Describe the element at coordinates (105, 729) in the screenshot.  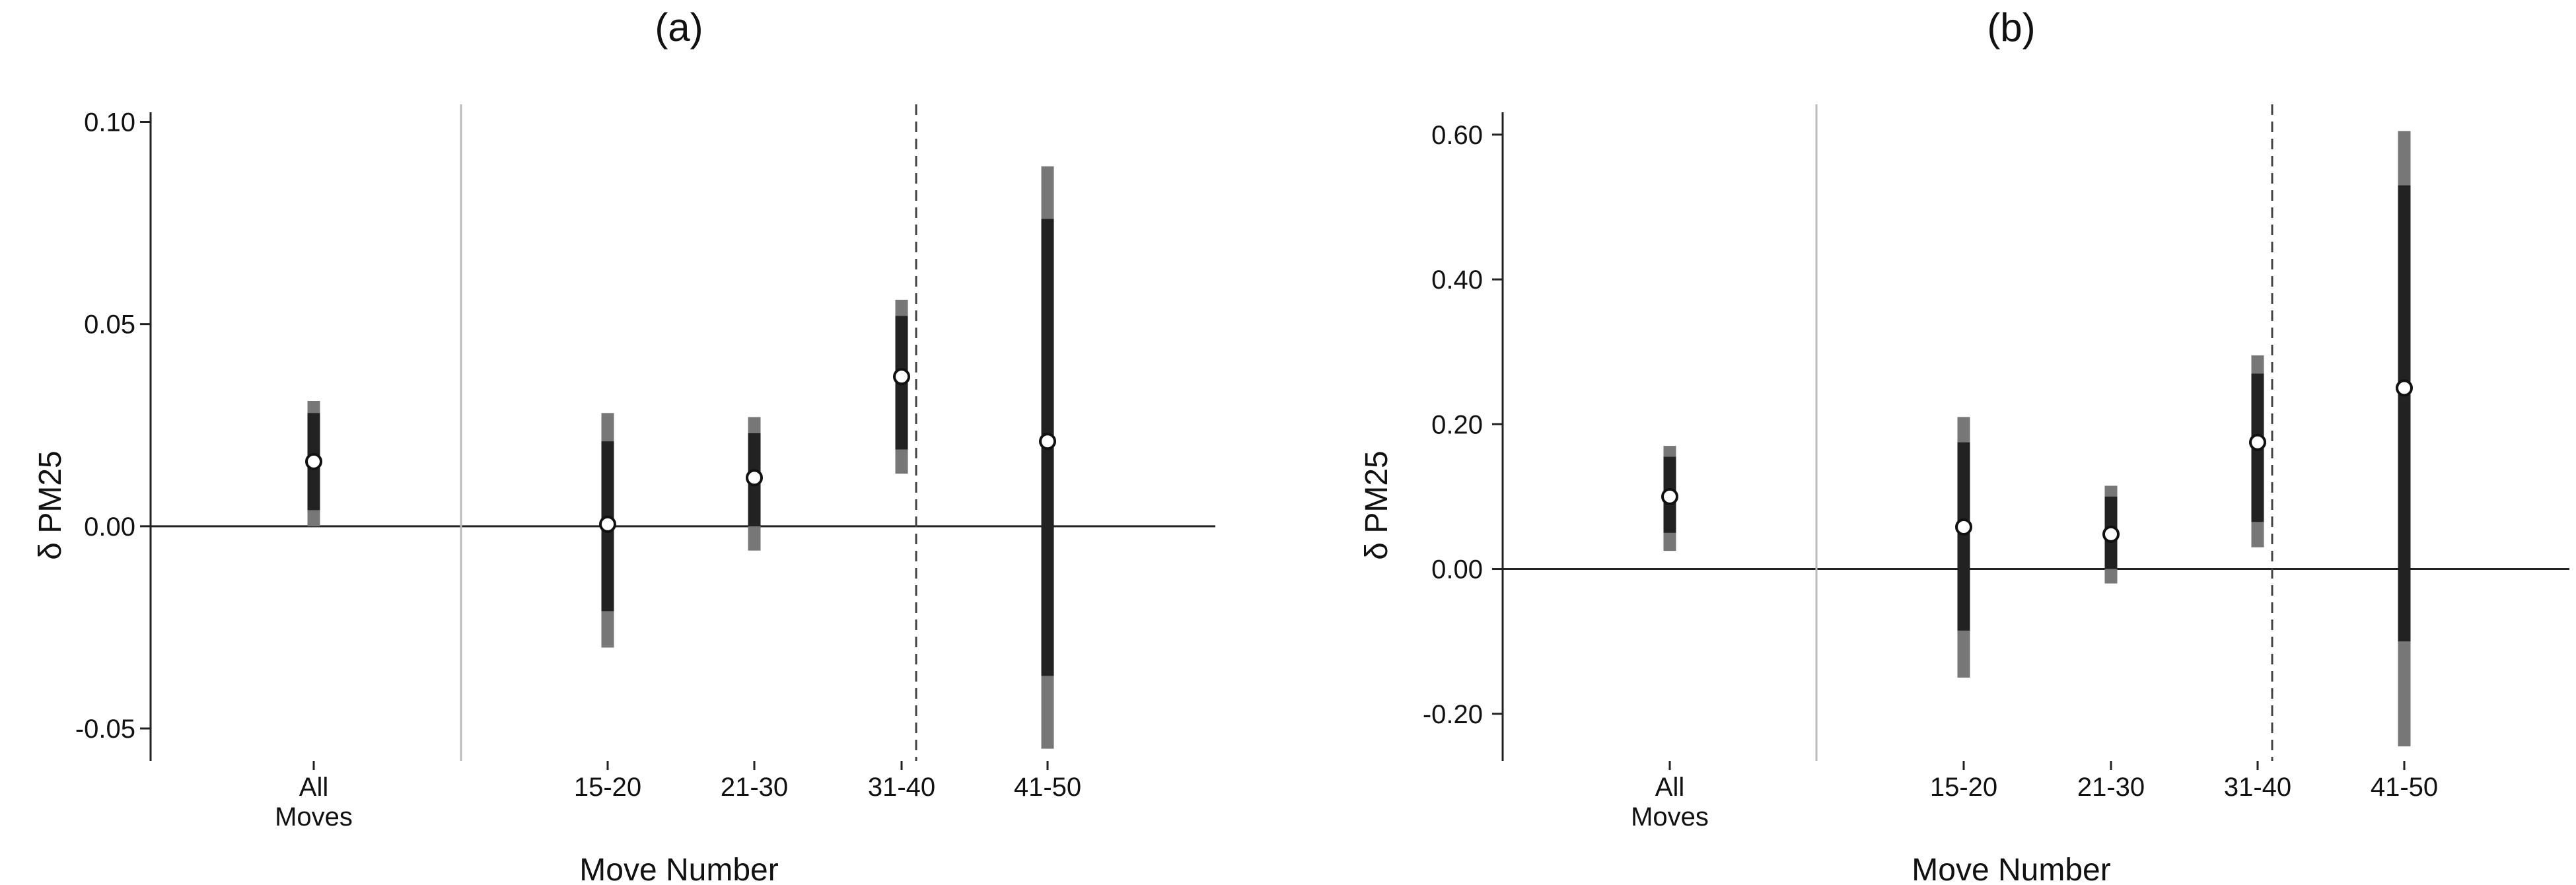
I see `y-tick-label: -0.05` at that location.